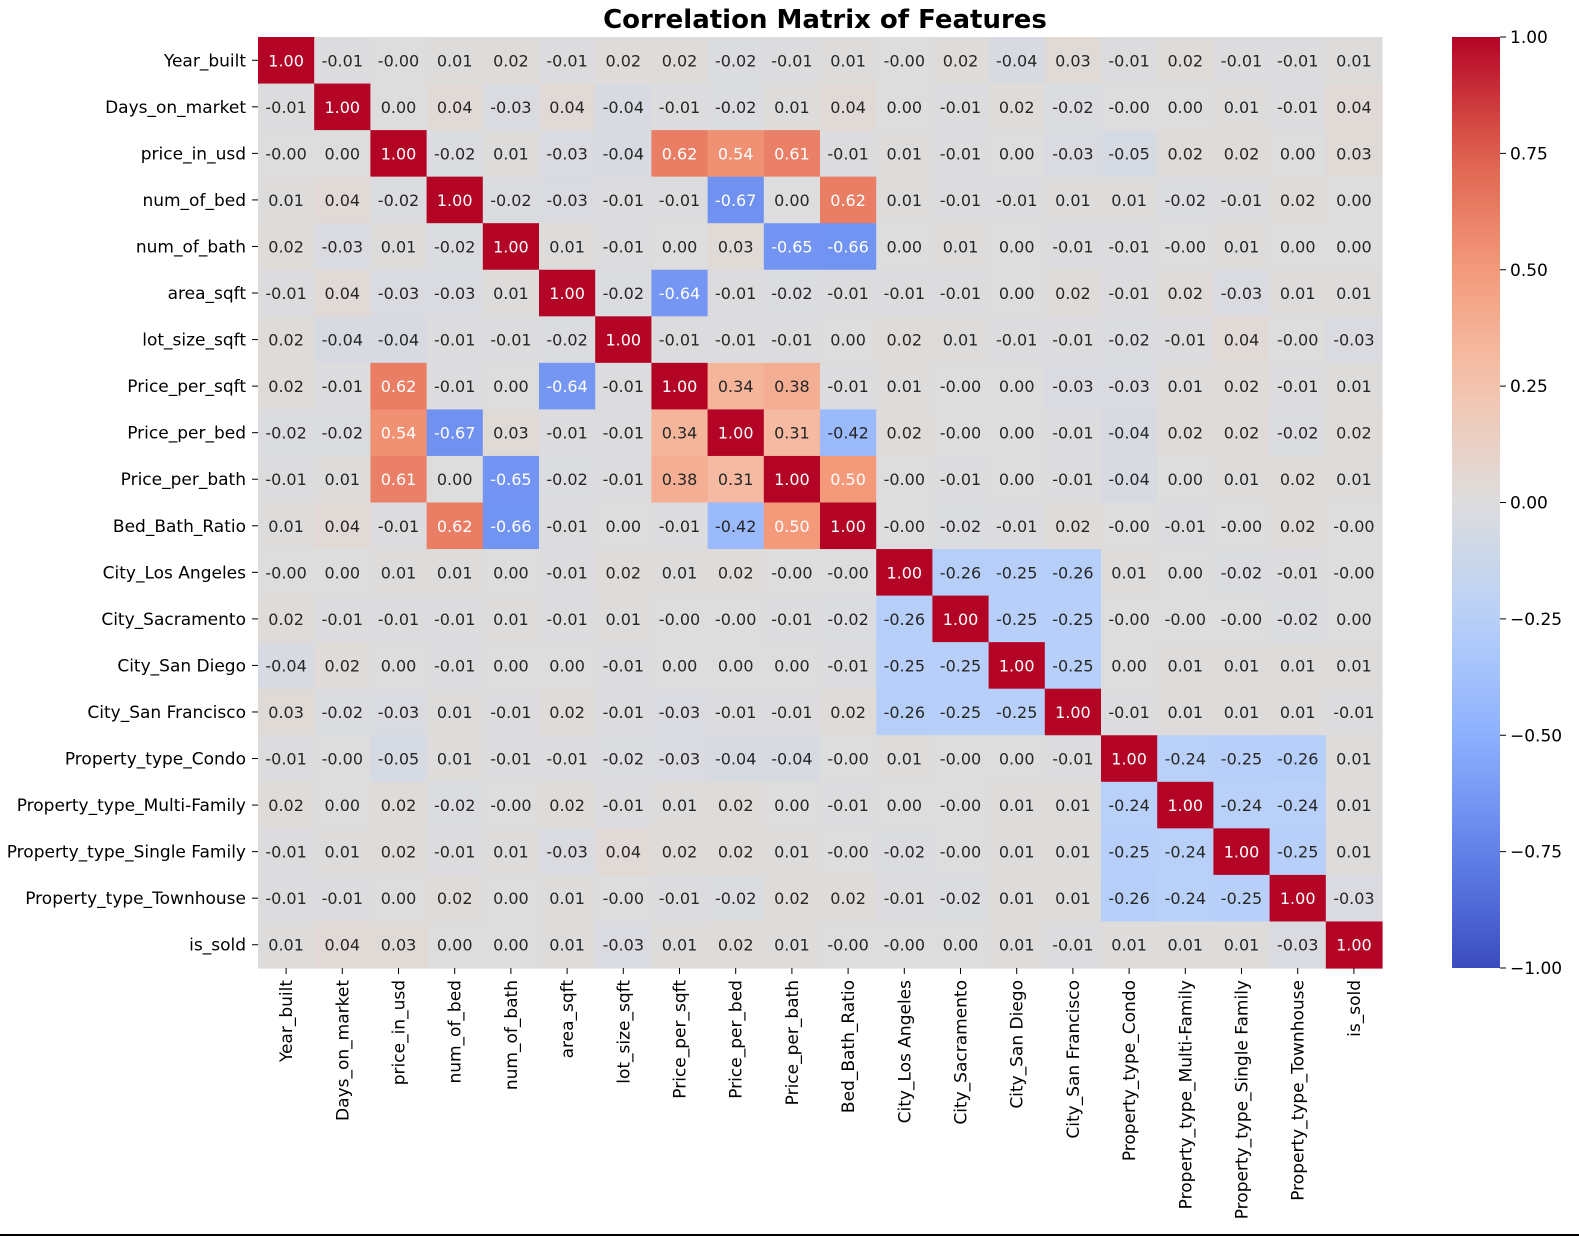 This screenshot has height=1243, width=1579. Describe the element at coordinates (904, 619) in the screenshot. I see `cell-value-label: -0.26` at that location.